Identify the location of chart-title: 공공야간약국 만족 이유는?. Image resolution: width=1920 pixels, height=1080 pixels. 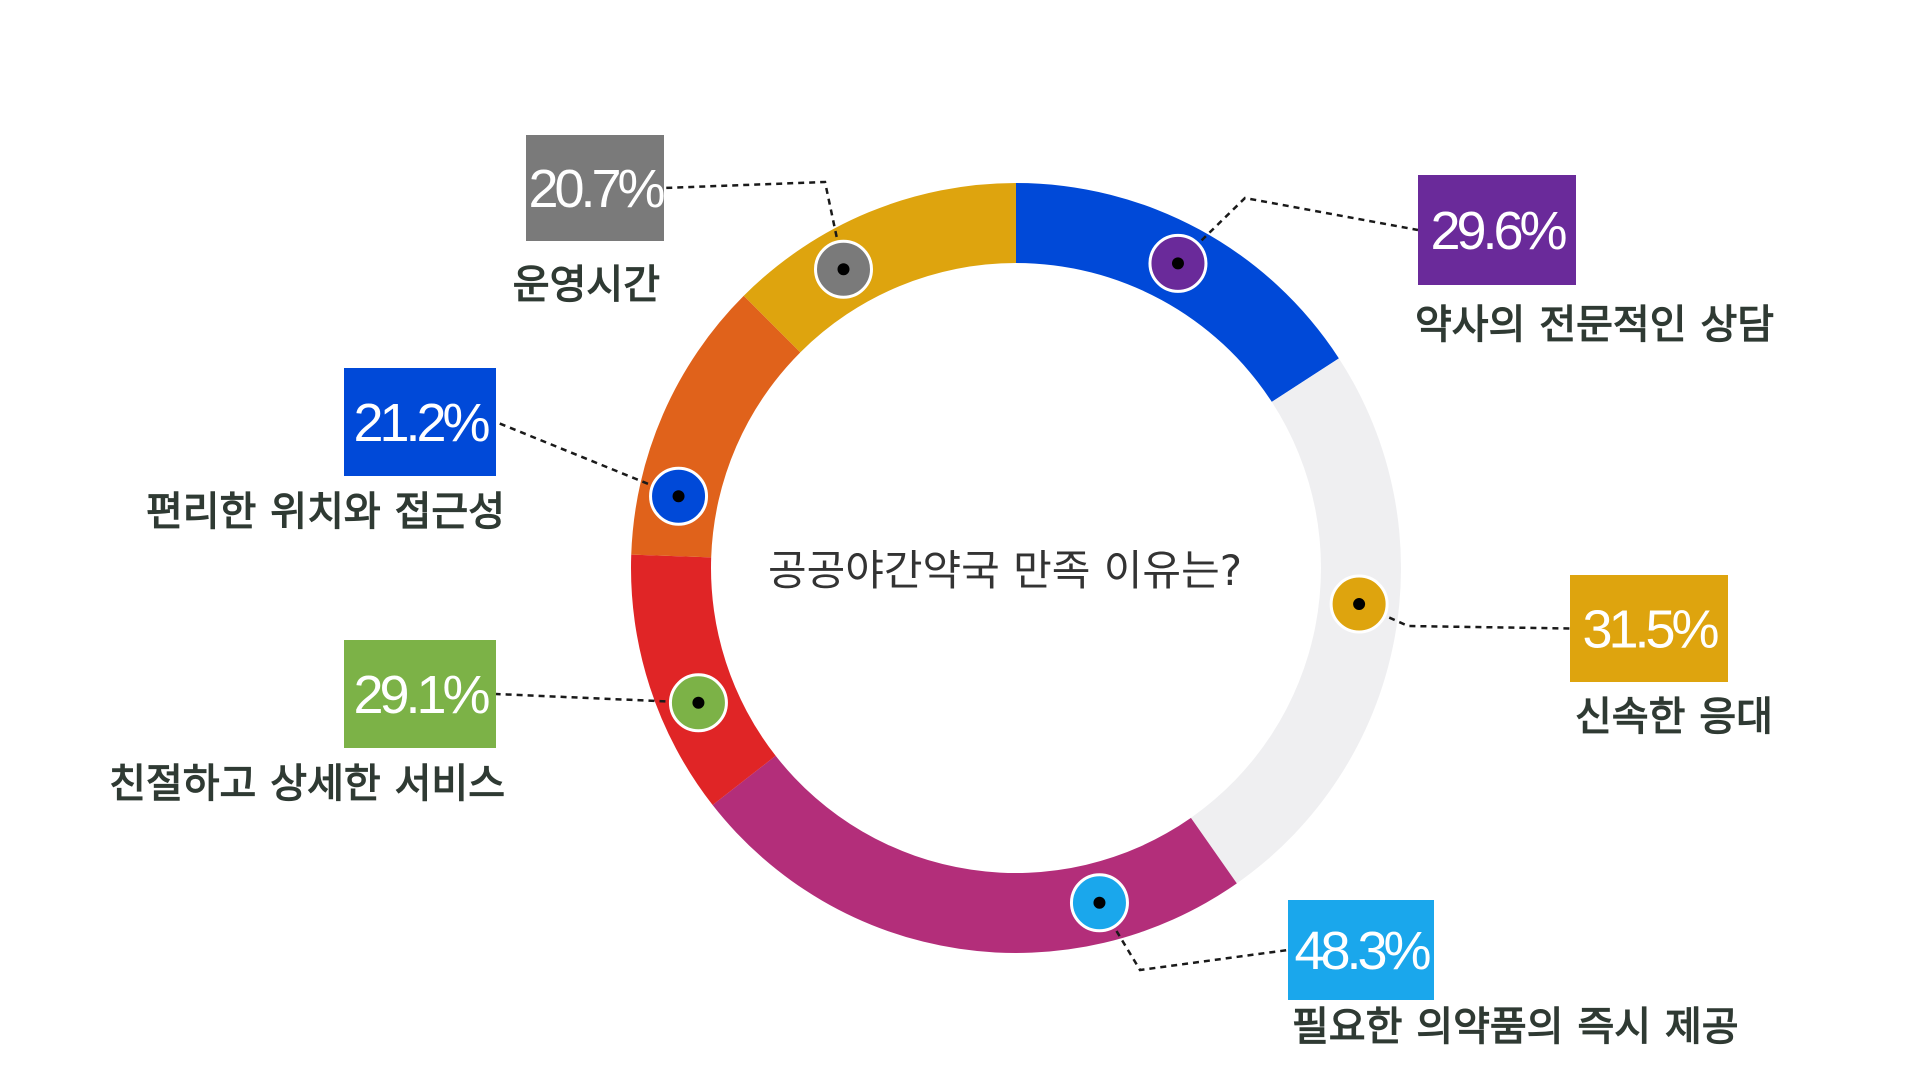
(1005, 570).